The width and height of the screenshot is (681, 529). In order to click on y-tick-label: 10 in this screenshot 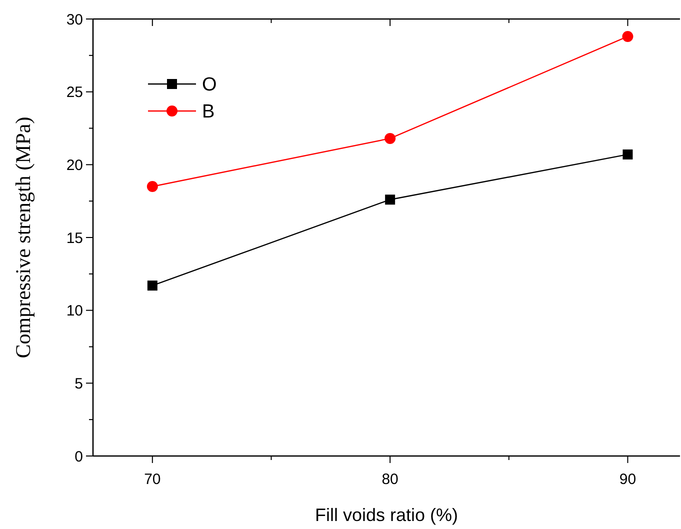, I will do `click(74, 311)`.